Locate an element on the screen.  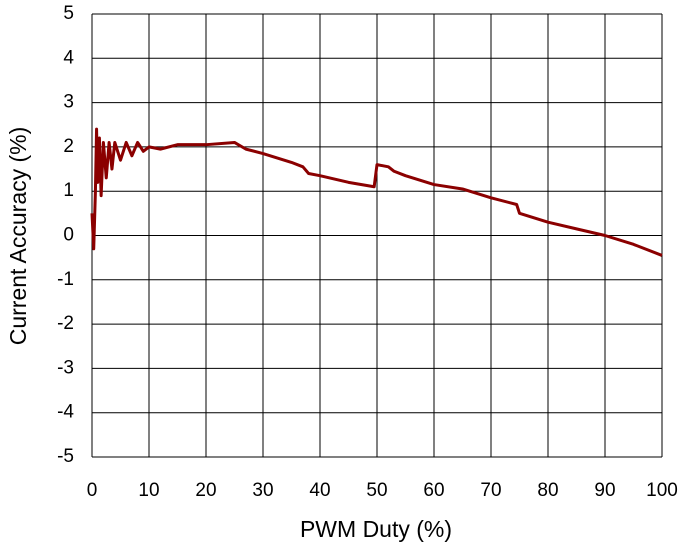
x-tick-label: 30 is located at coordinates (262, 490).